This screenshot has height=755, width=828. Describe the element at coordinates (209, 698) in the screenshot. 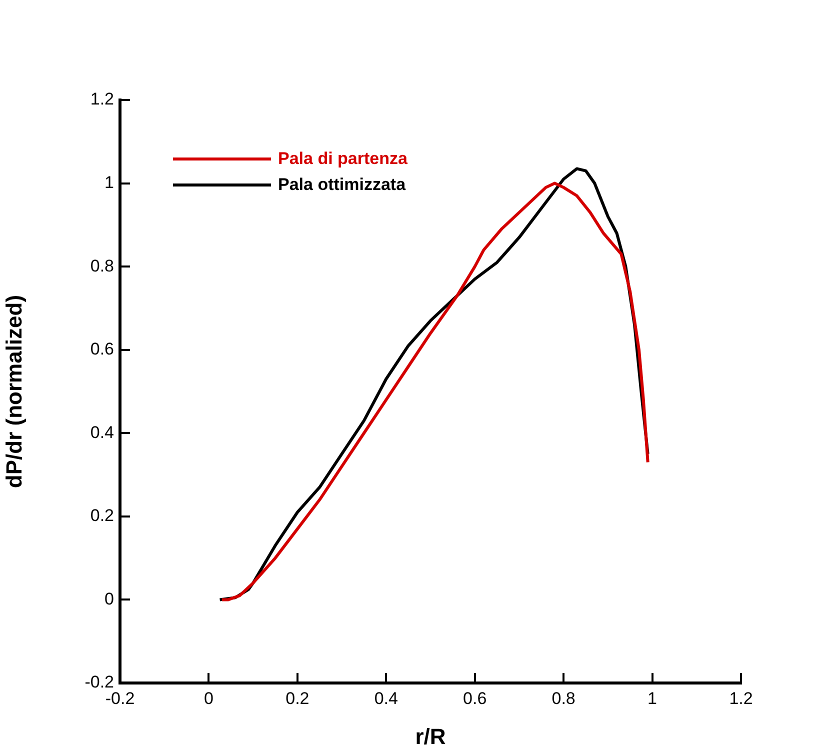

I see `x-tick-label: 0` at that location.